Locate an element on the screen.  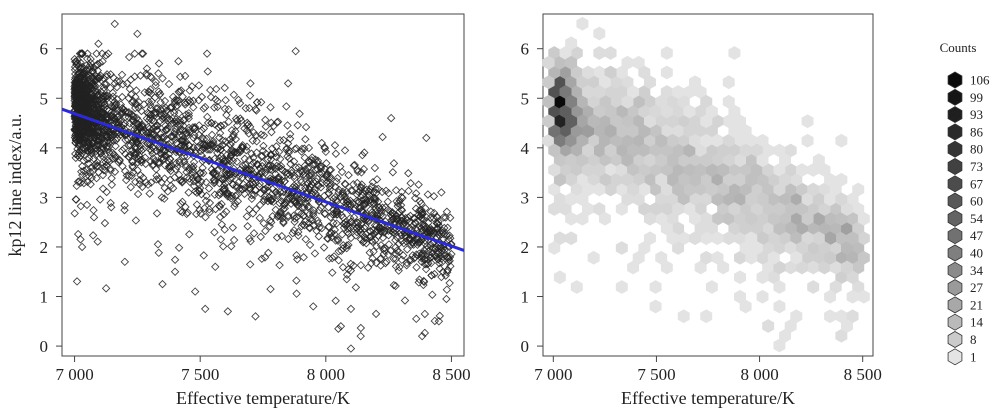
scatter-y-tick-label: 0 is located at coordinates (44, 346).